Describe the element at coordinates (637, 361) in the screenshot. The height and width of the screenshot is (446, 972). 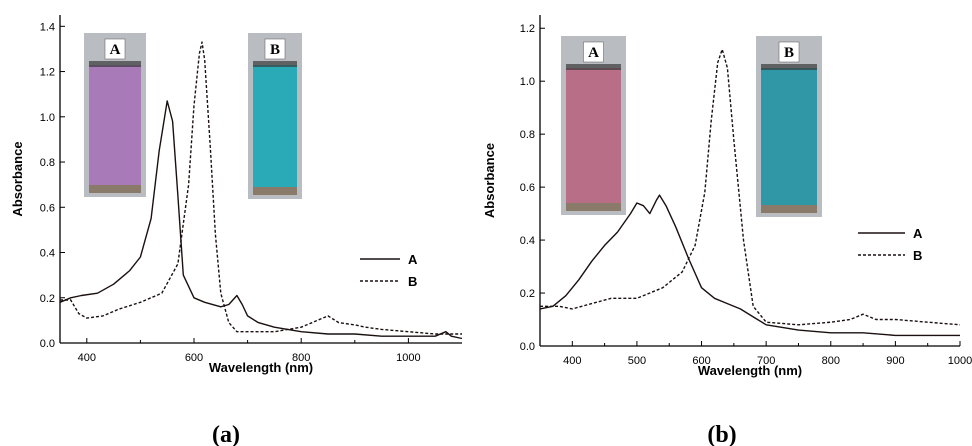
I see `x-tick-label: 500` at that location.